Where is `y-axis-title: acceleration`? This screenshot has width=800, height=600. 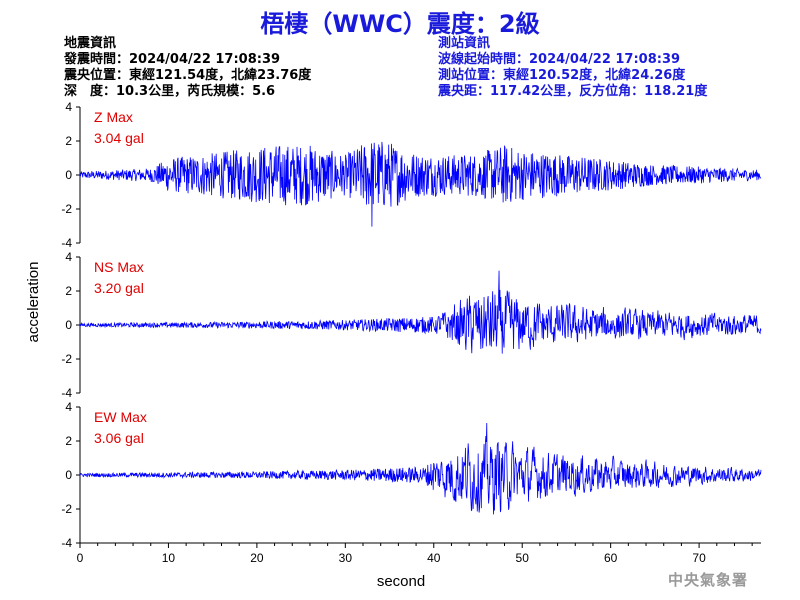
y-axis-title: acceleration is located at coordinates (33, 302).